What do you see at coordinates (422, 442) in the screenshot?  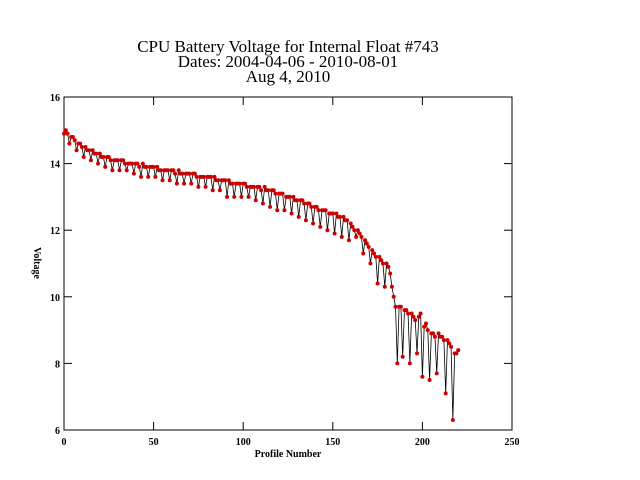 I see `x-tick-label: 200` at bounding box center [422, 442].